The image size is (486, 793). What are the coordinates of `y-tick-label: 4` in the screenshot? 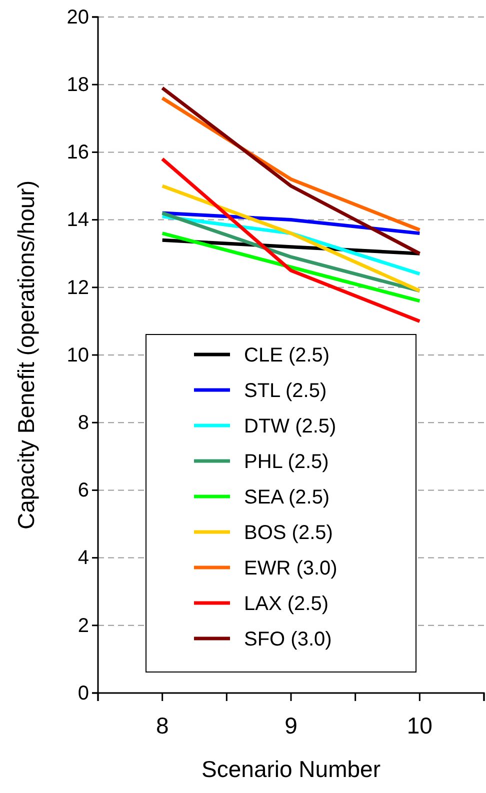 It's located at (83, 558).